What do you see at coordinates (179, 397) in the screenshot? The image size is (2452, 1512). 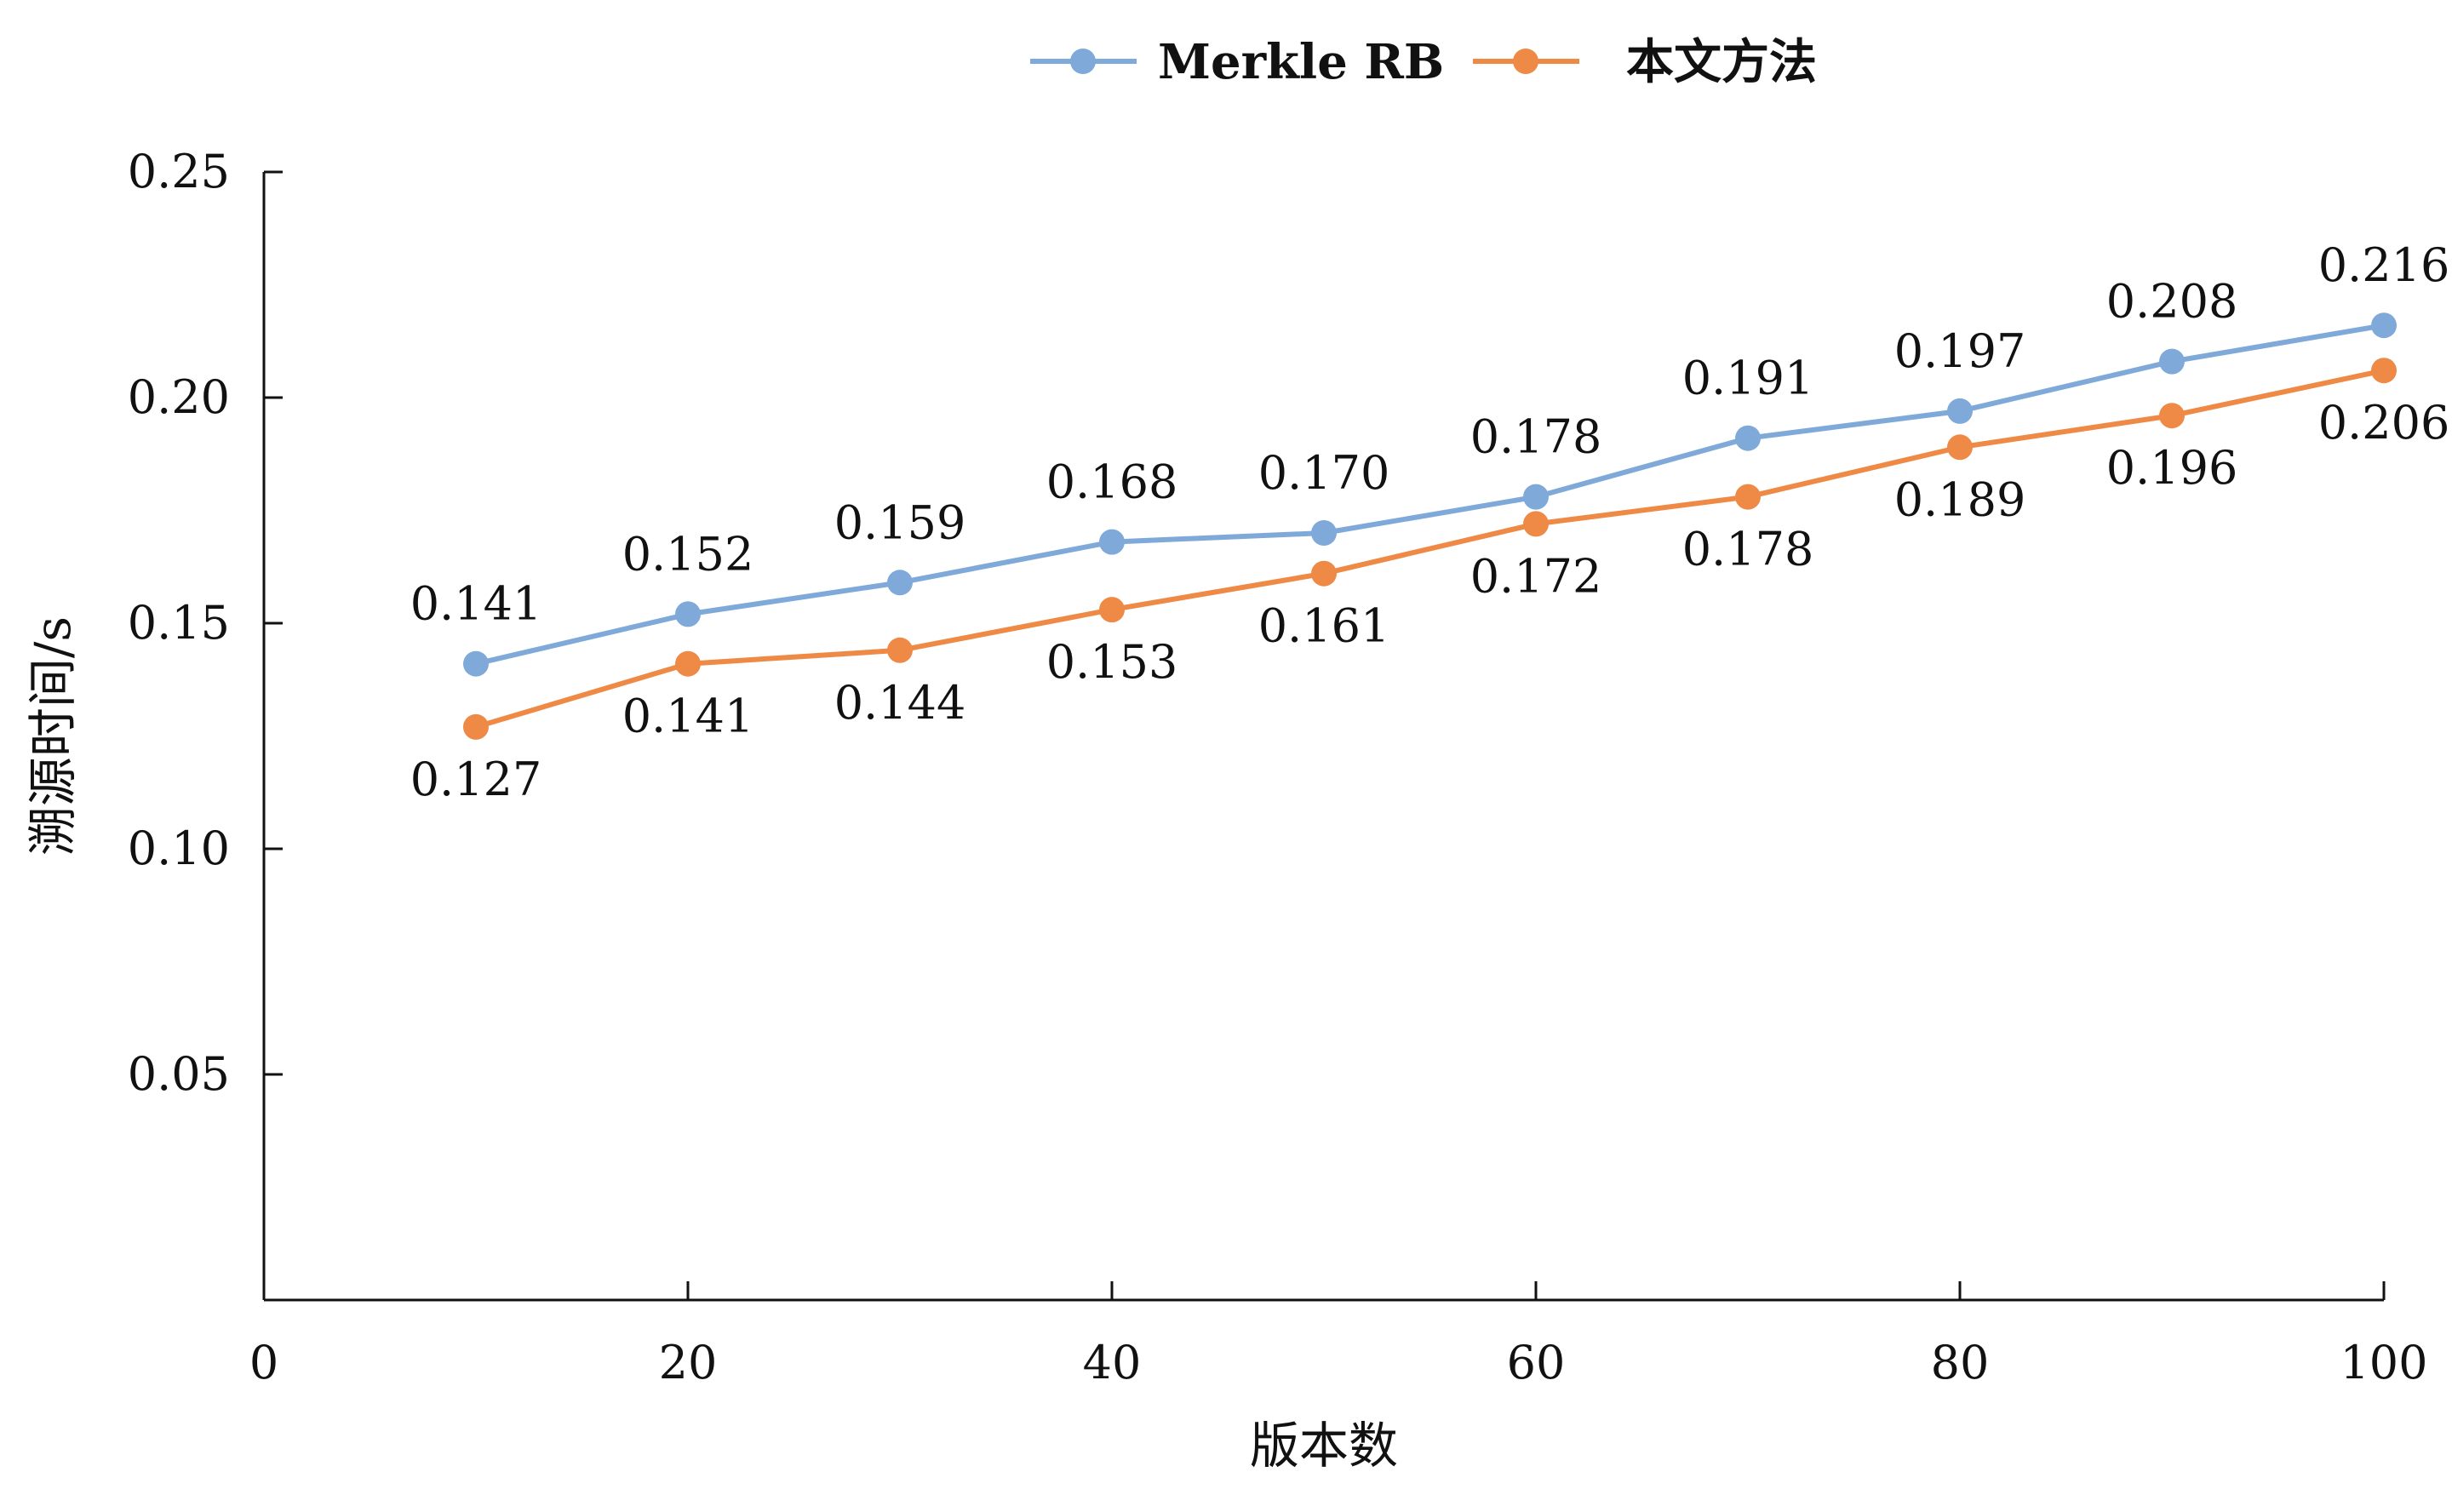 I see `y-tick-label: 0.20` at bounding box center [179, 397].